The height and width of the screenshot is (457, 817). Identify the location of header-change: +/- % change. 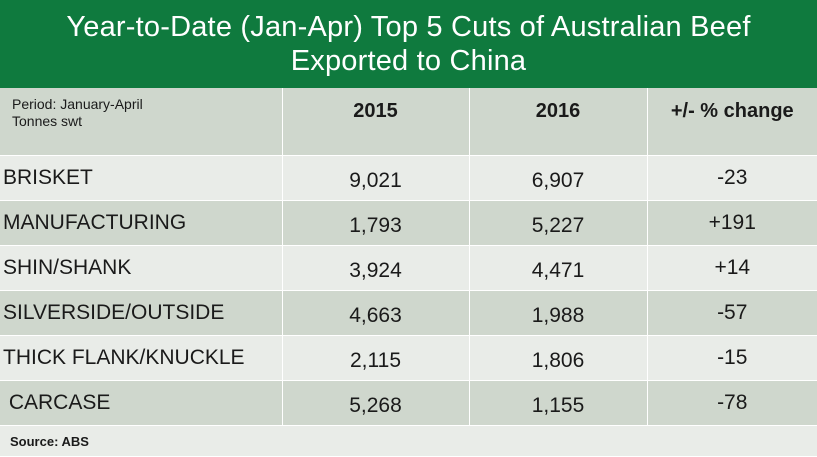
(732, 122).